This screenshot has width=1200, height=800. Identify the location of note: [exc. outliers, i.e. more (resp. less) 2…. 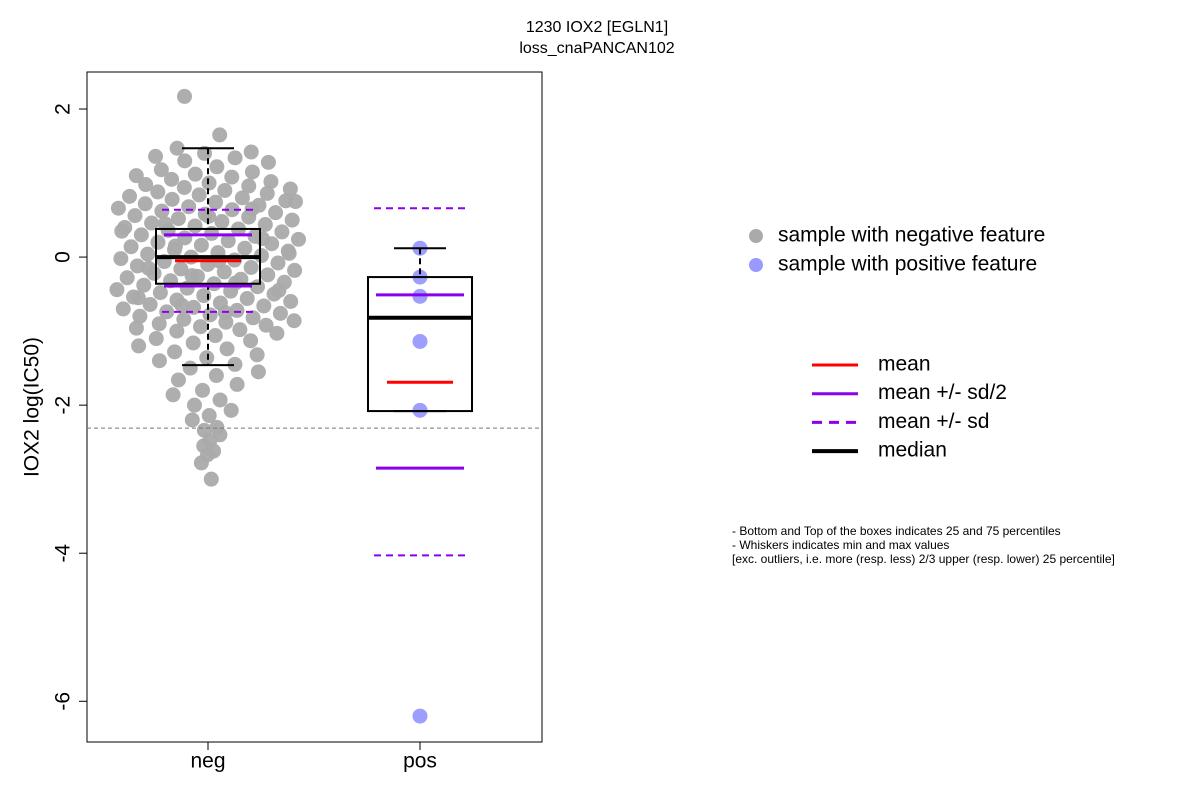
(923, 559).